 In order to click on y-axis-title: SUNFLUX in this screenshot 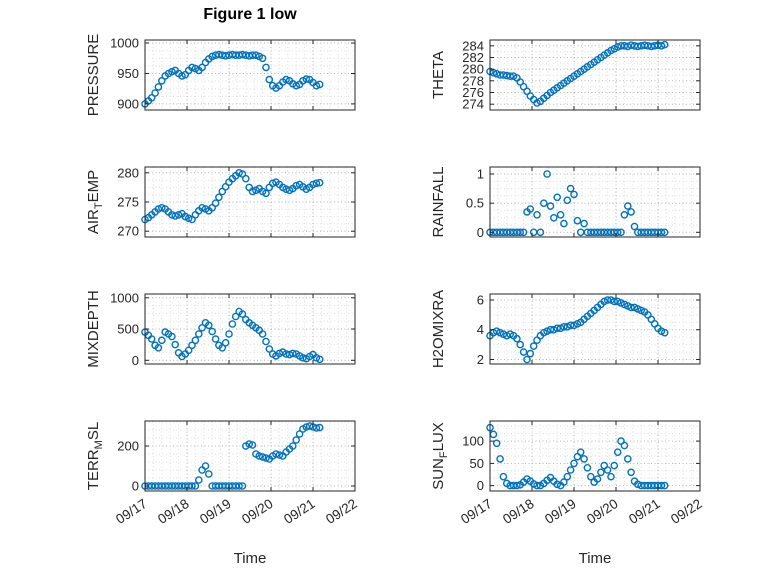, I will do `click(440, 456)`.